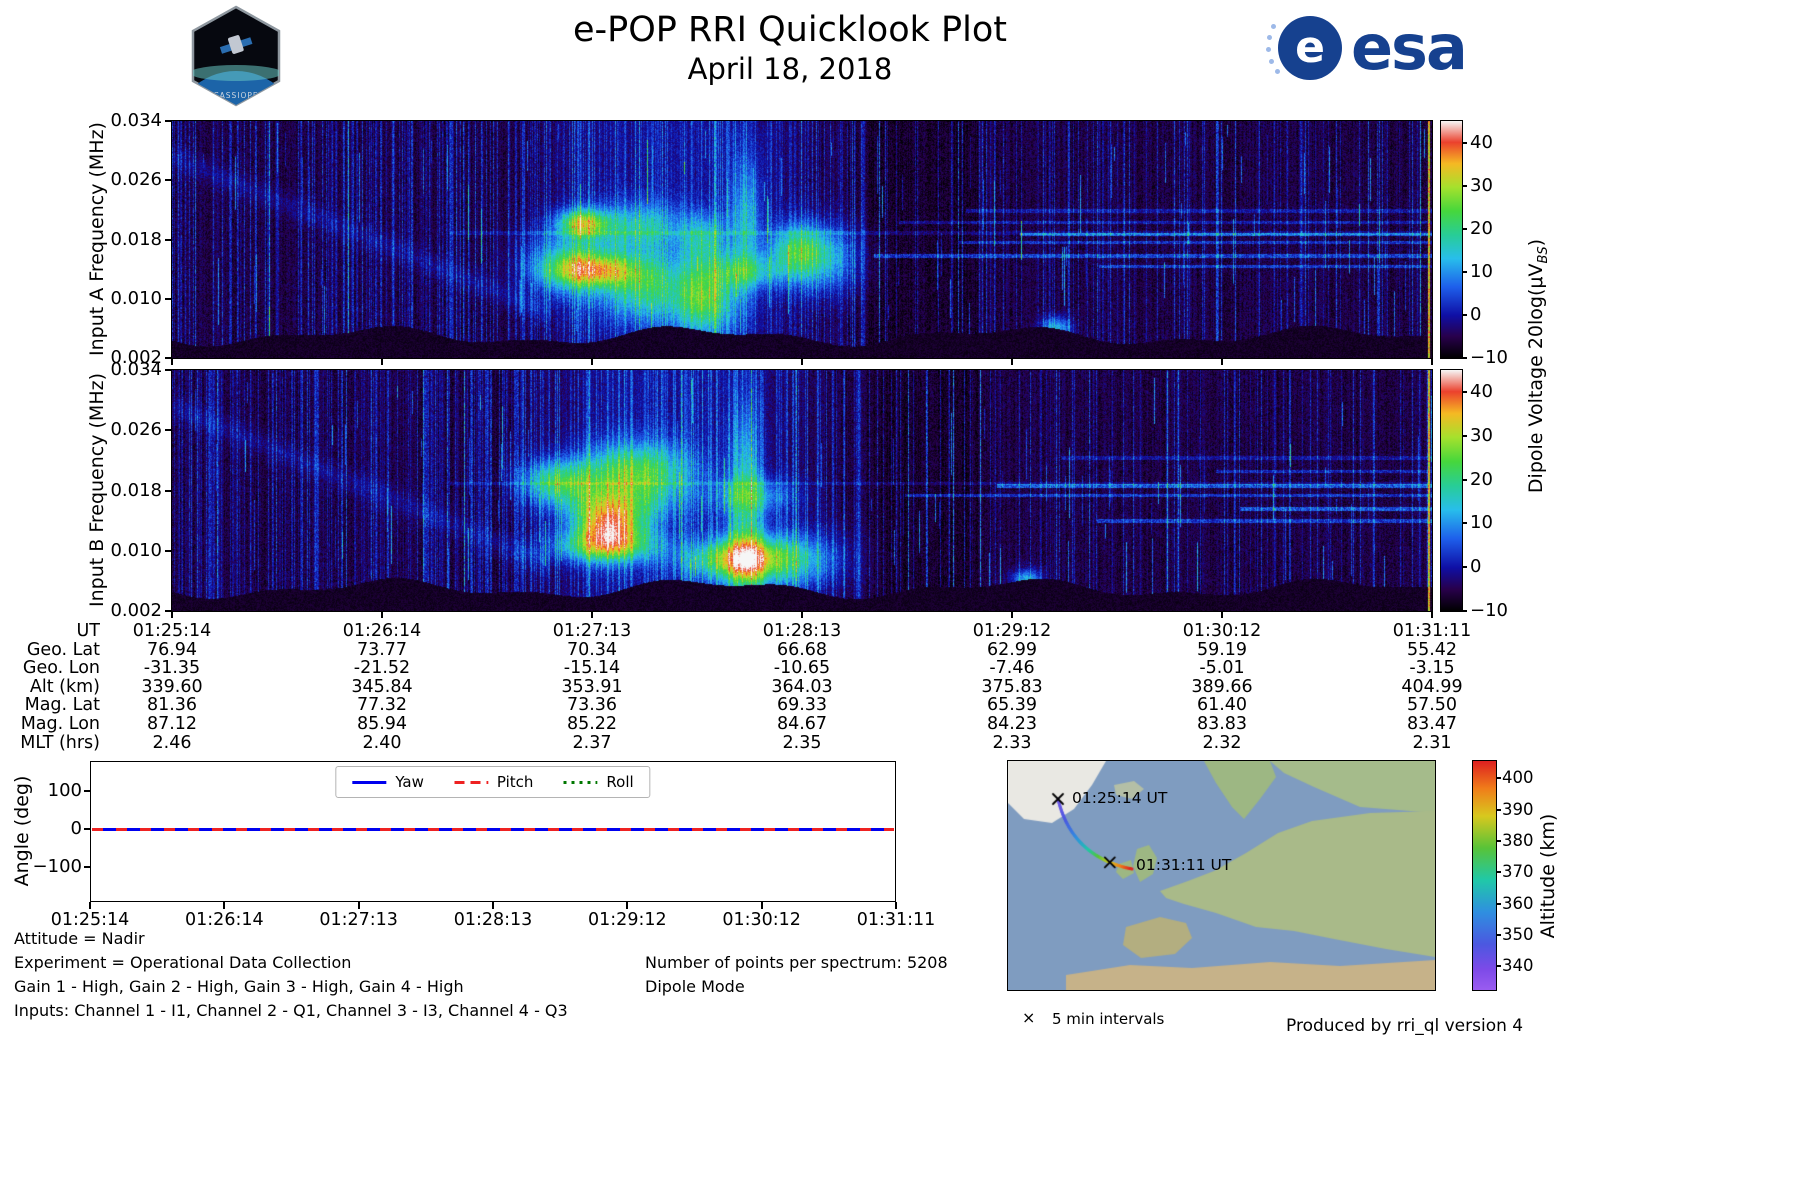 This screenshot has width=1800, height=1200. What do you see at coordinates (1518, 935) in the screenshot?
I see `map-cbtick-label: 350` at bounding box center [1518, 935].